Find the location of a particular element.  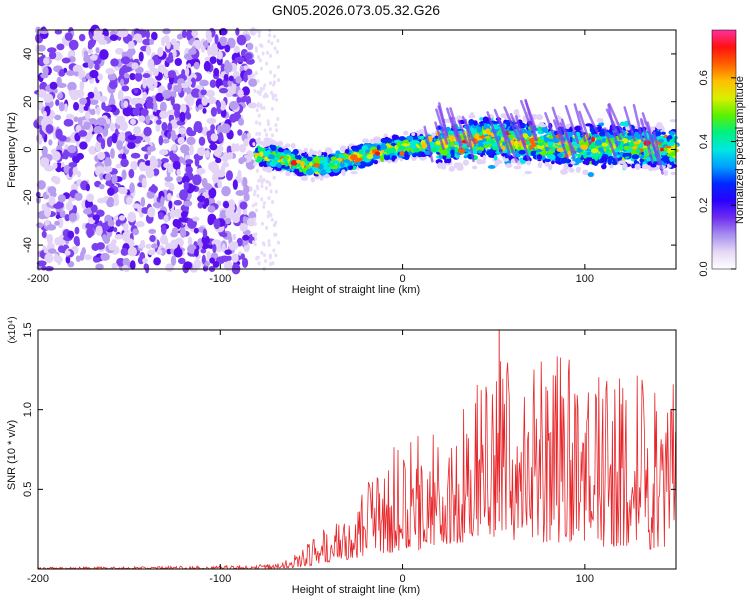

x-tick-label: -100 is located at coordinates (220, 279).